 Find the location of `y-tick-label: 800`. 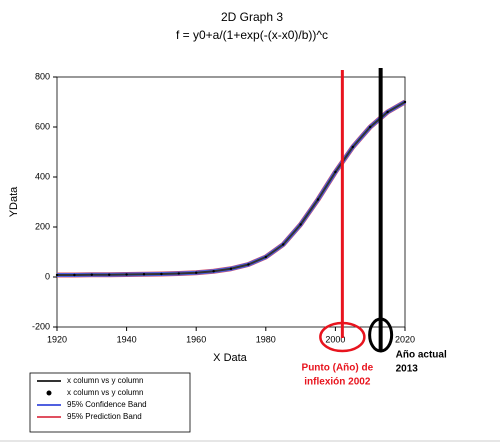

y-tick-label: 800 is located at coordinates (42, 76).